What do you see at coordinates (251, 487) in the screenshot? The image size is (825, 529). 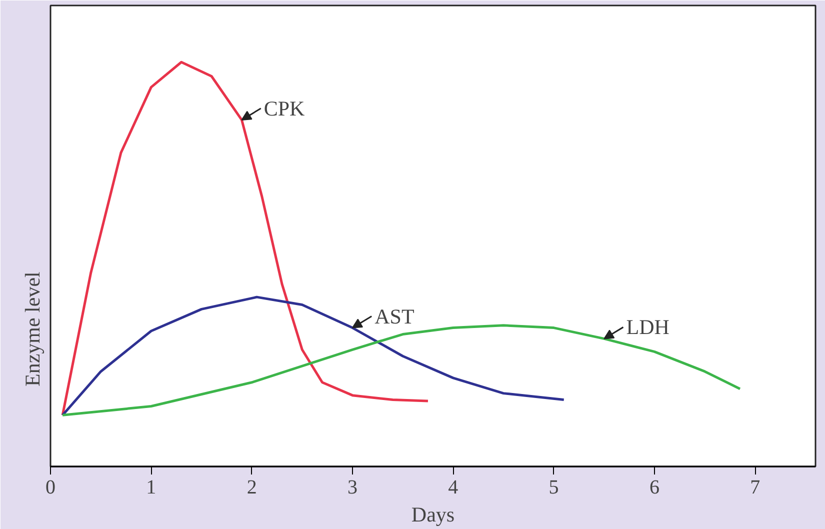 I see `x-tick-label: 2` at bounding box center [251, 487].